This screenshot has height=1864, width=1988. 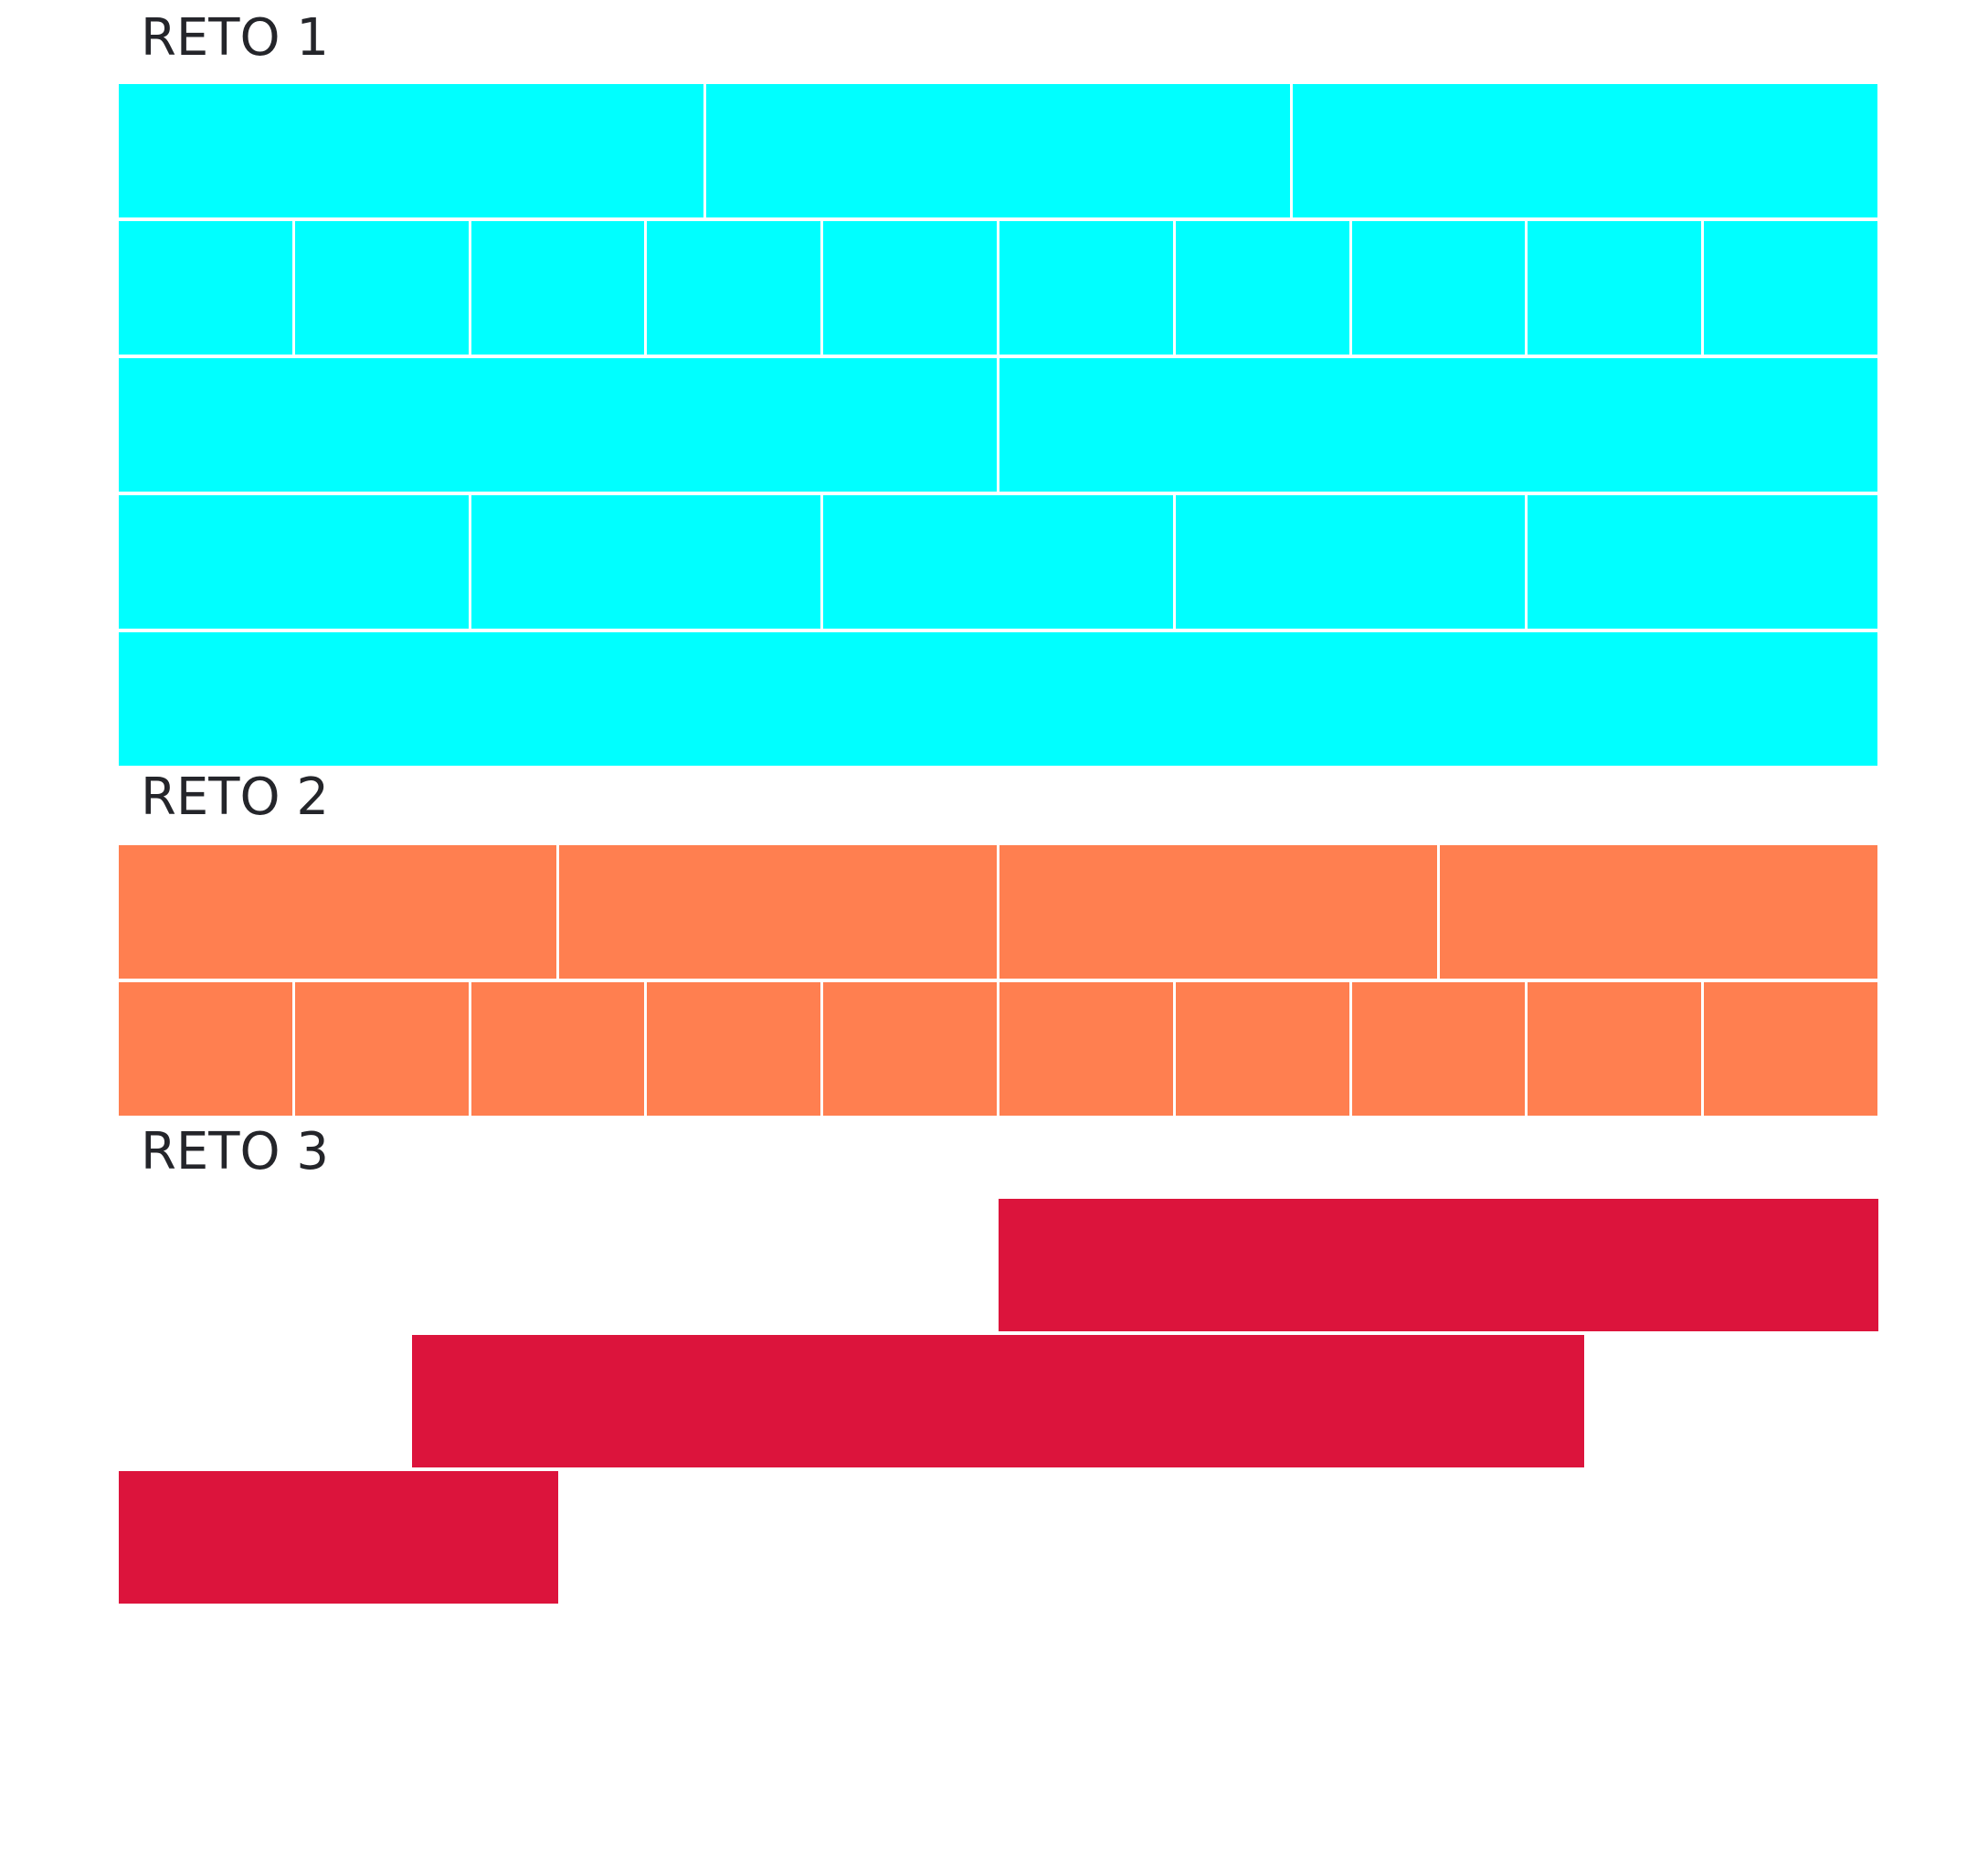 What do you see at coordinates (235, 38) in the screenshot?
I see `reto-1-title: RETO 1` at bounding box center [235, 38].